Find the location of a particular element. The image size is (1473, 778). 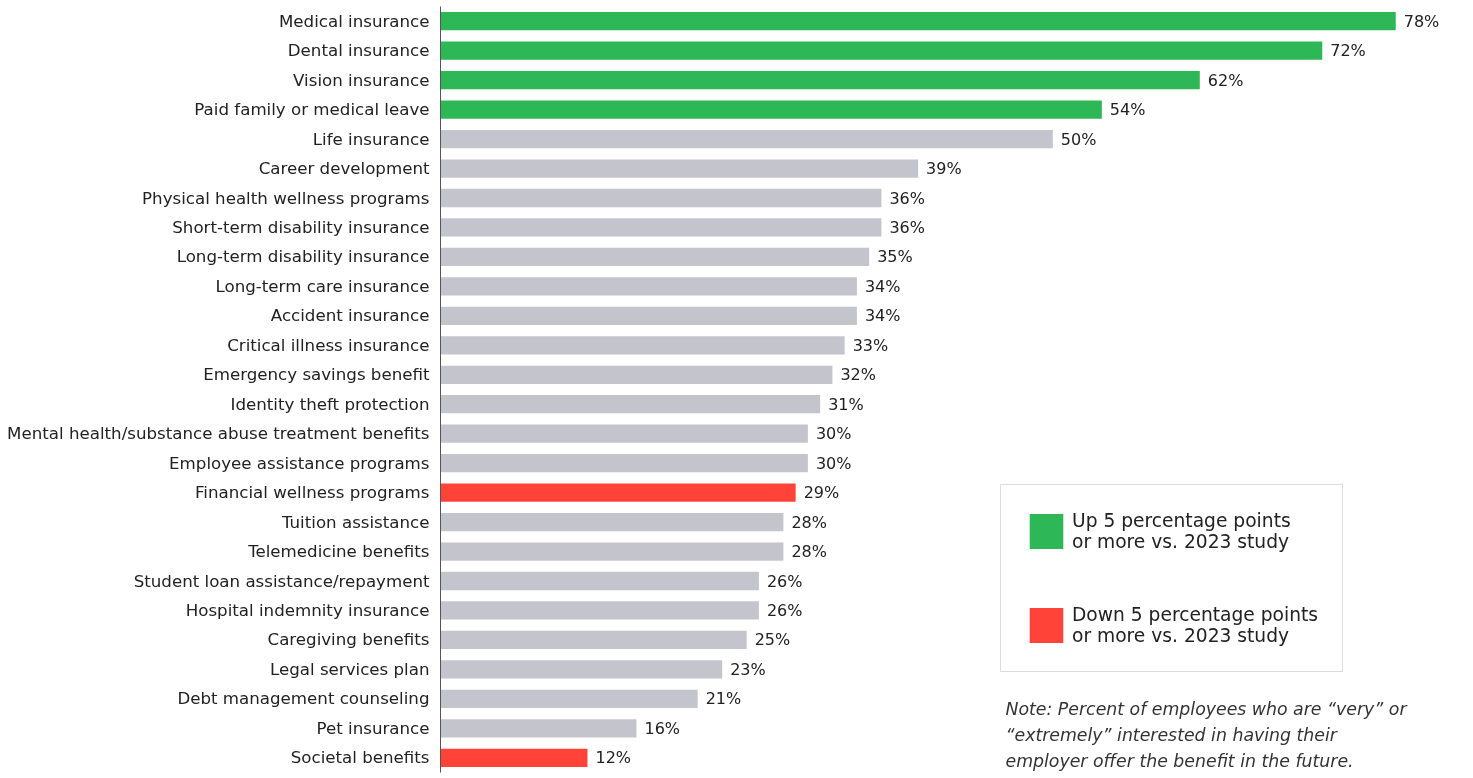

y-tick-label: Long-term disability insurance is located at coordinates (303, 257).